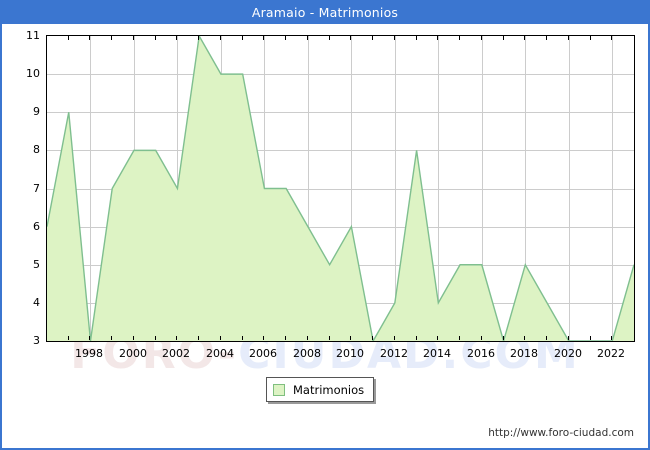 Image resolution: width=650 pixels, height=450 pixels. I want to click on y-axis-tick-label: 9, so click(36, 111).